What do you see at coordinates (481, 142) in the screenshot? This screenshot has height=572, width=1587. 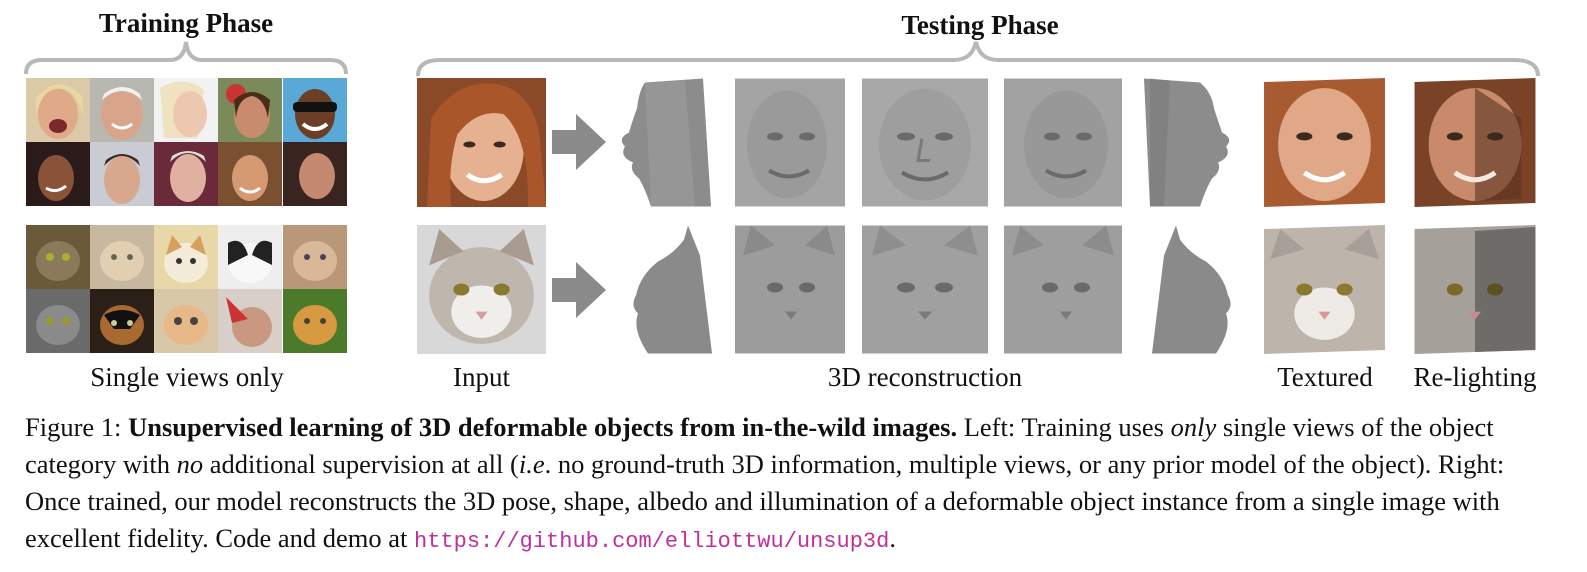 I see `input-face-image` at bounding box center [481, 142].